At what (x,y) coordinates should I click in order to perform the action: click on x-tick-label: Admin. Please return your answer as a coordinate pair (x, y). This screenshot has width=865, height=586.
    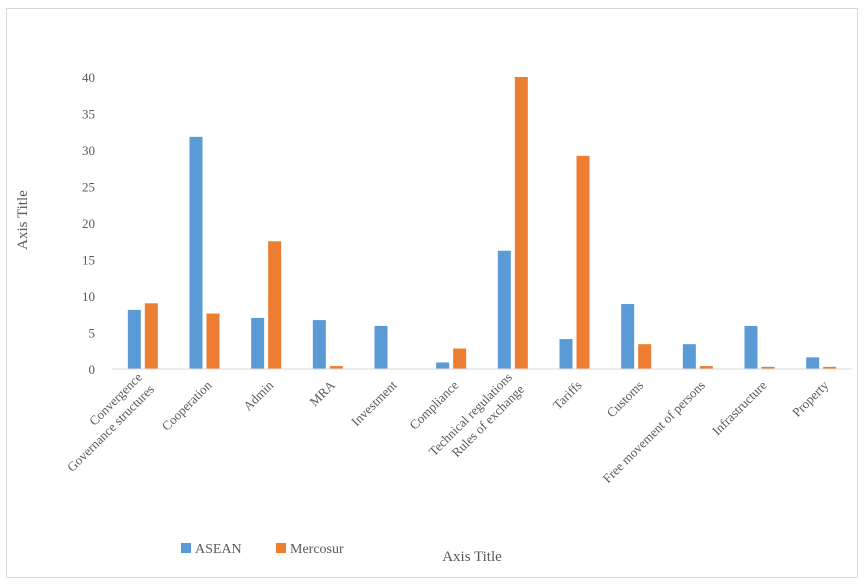
    Looking at the image, I should click on (258, 395).